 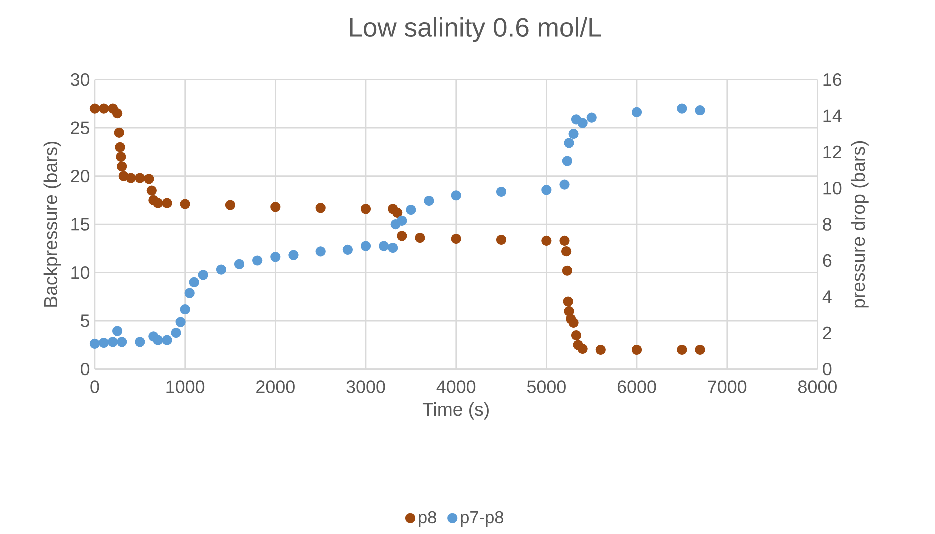 I want to click on legend-label: p7-p8, so click(x=482, y=520).